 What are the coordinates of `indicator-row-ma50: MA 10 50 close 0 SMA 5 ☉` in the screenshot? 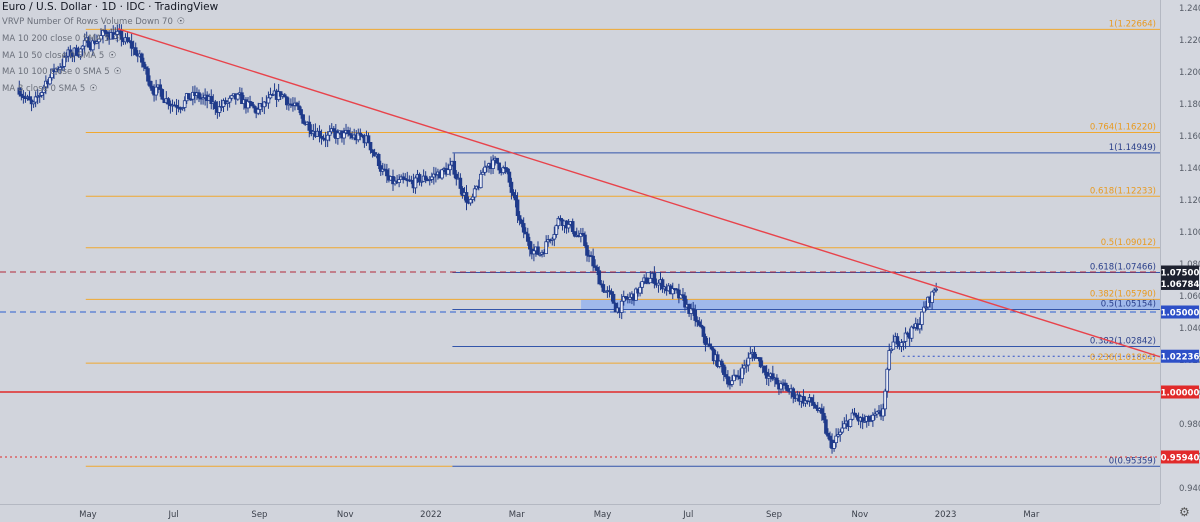 It's located at (59, 56).